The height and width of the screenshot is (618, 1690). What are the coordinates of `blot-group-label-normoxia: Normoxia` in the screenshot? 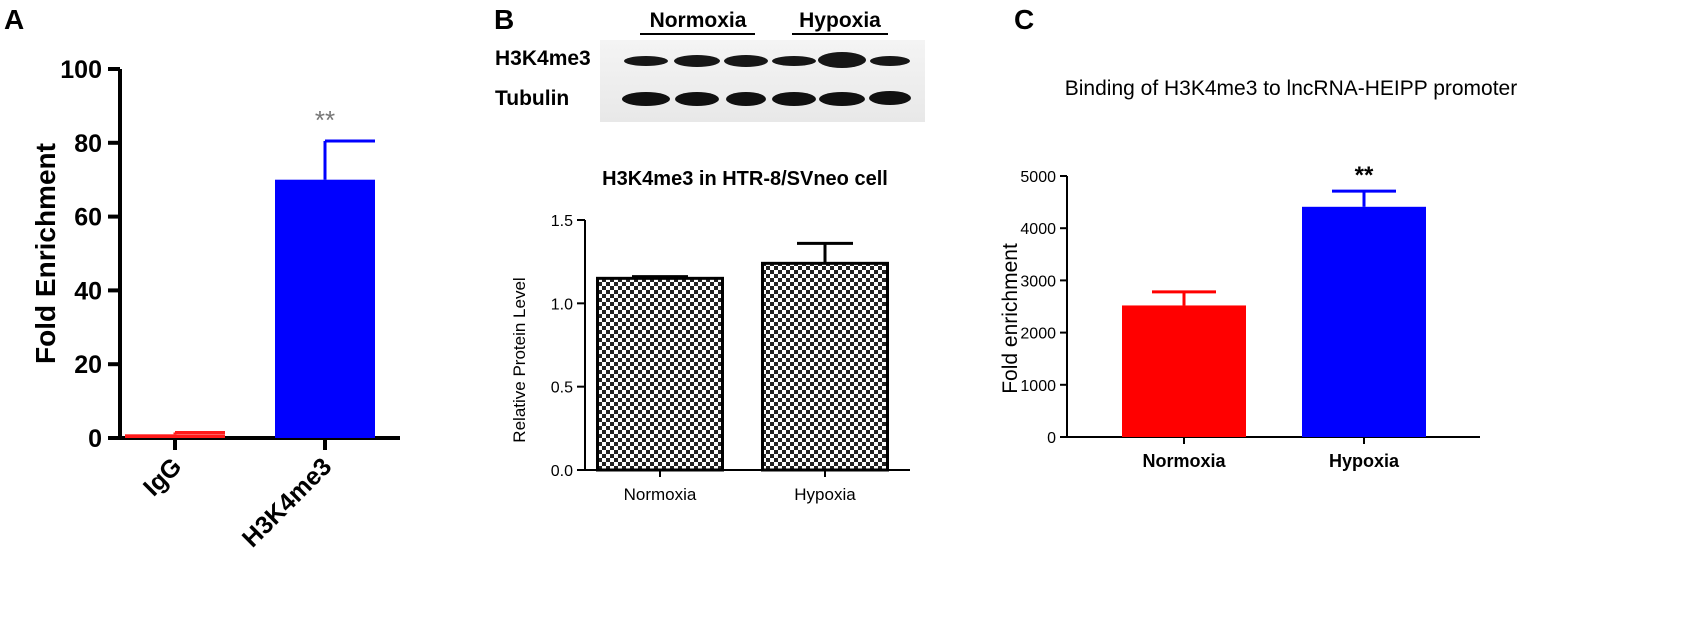 It's located at (698, 20).